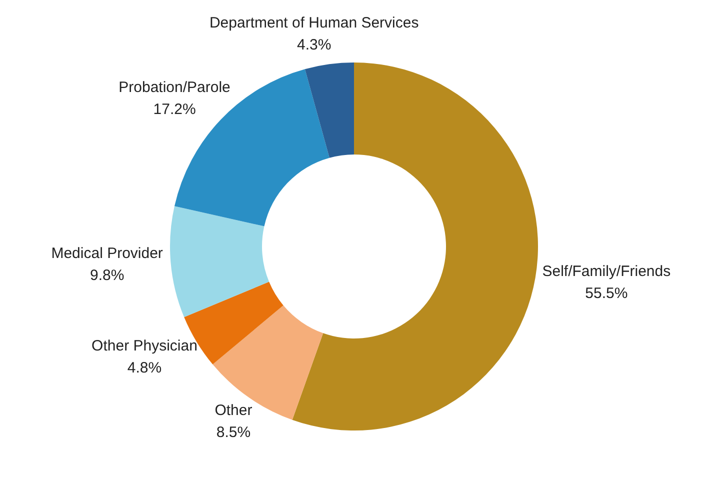 Image resolution: width=708 pixels, height=483 pixels. Describe the element at coordinates (606, 293) in the screenshot. I see `data-label: 55.5%` at that location.